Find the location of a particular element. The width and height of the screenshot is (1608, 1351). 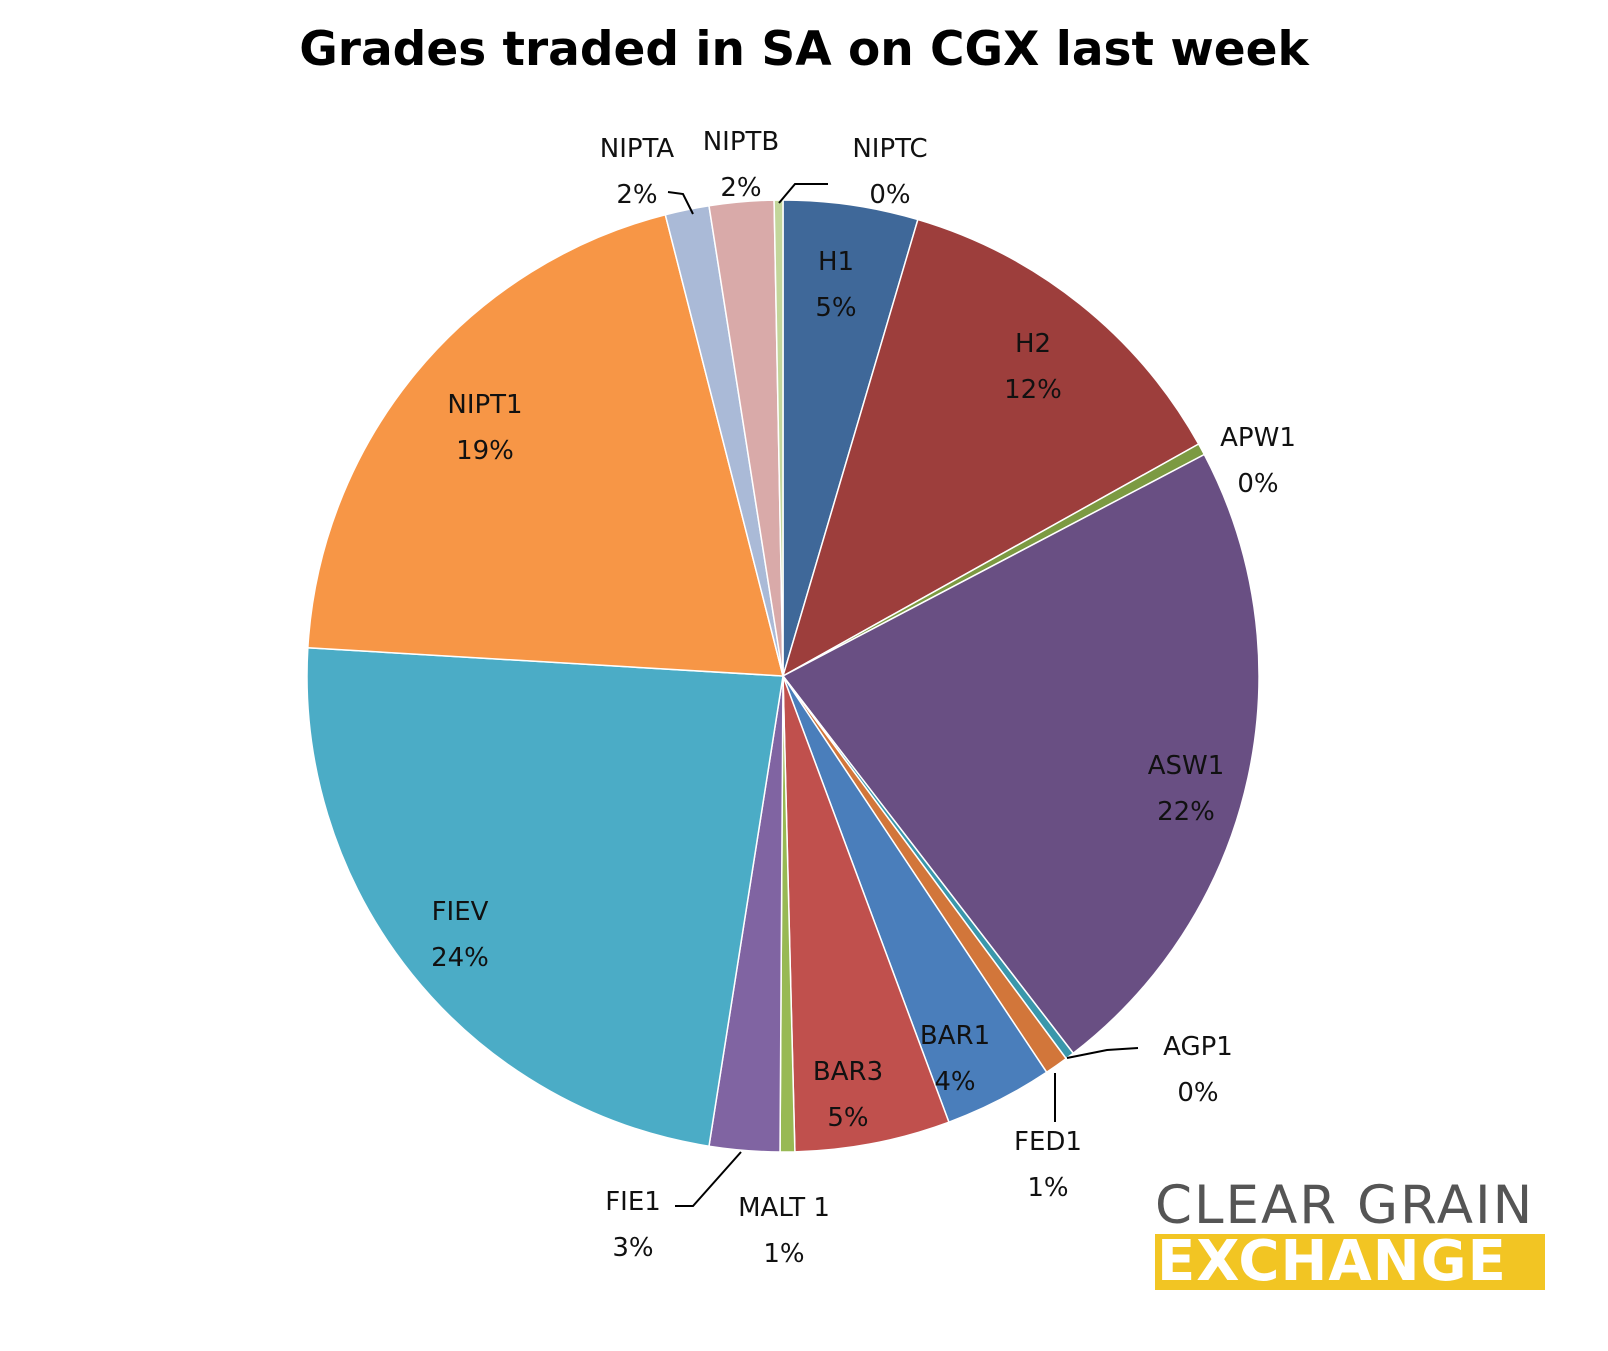

slice-percent-bar3: 5% is located at coordinates (847, 1118).